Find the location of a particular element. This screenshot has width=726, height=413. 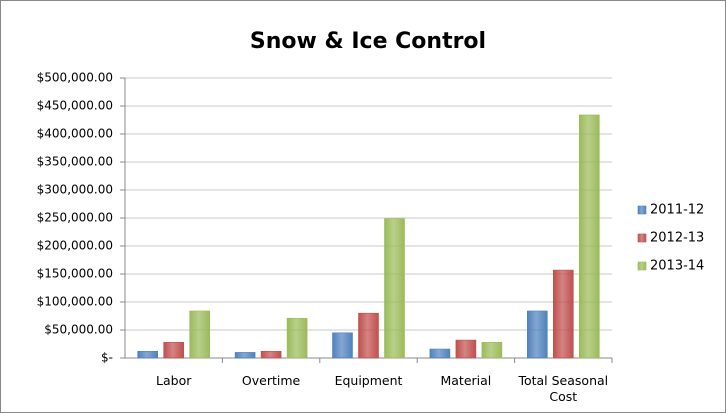

x-tick-label: Overtime is located at coordinates (271, 380).